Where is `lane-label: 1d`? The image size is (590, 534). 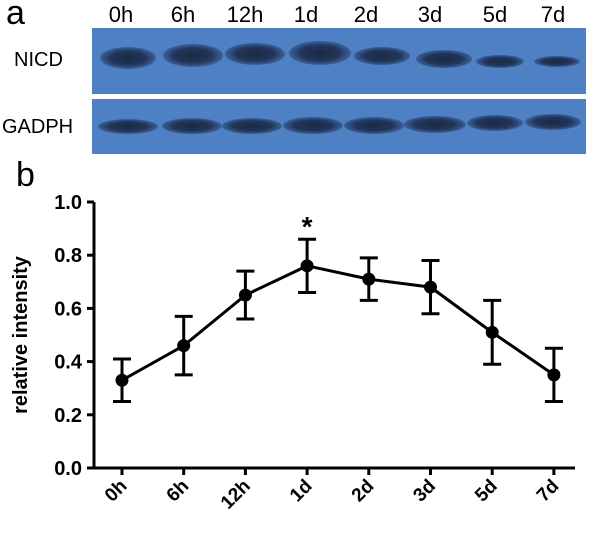
lane-label: 1d is located at coordinates (306, 14).